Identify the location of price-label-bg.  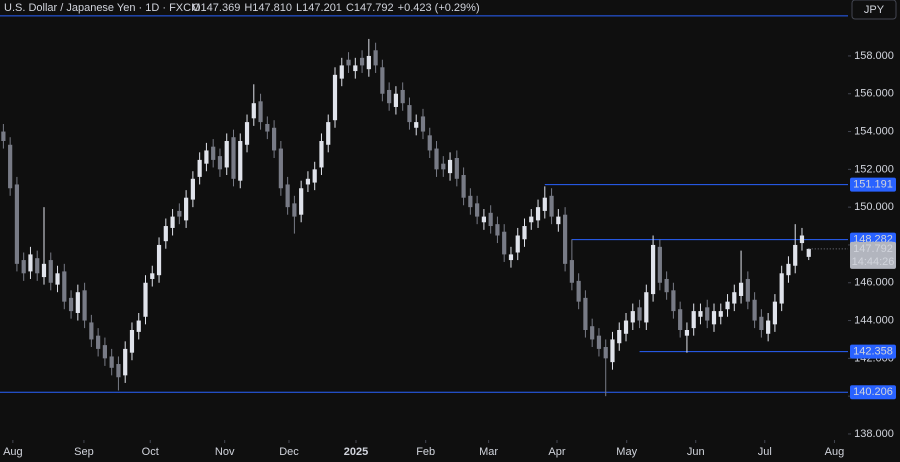
(873, 255).